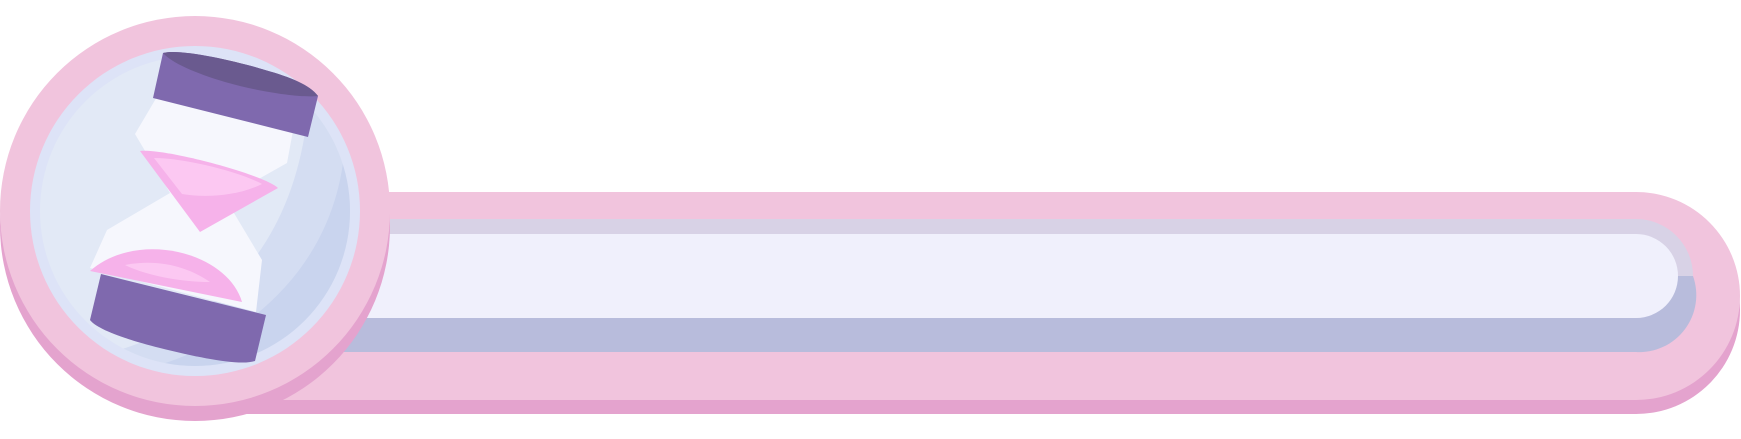 The image size is (1741, 439). I want to click on hourglass-icon, so click(204, 207).